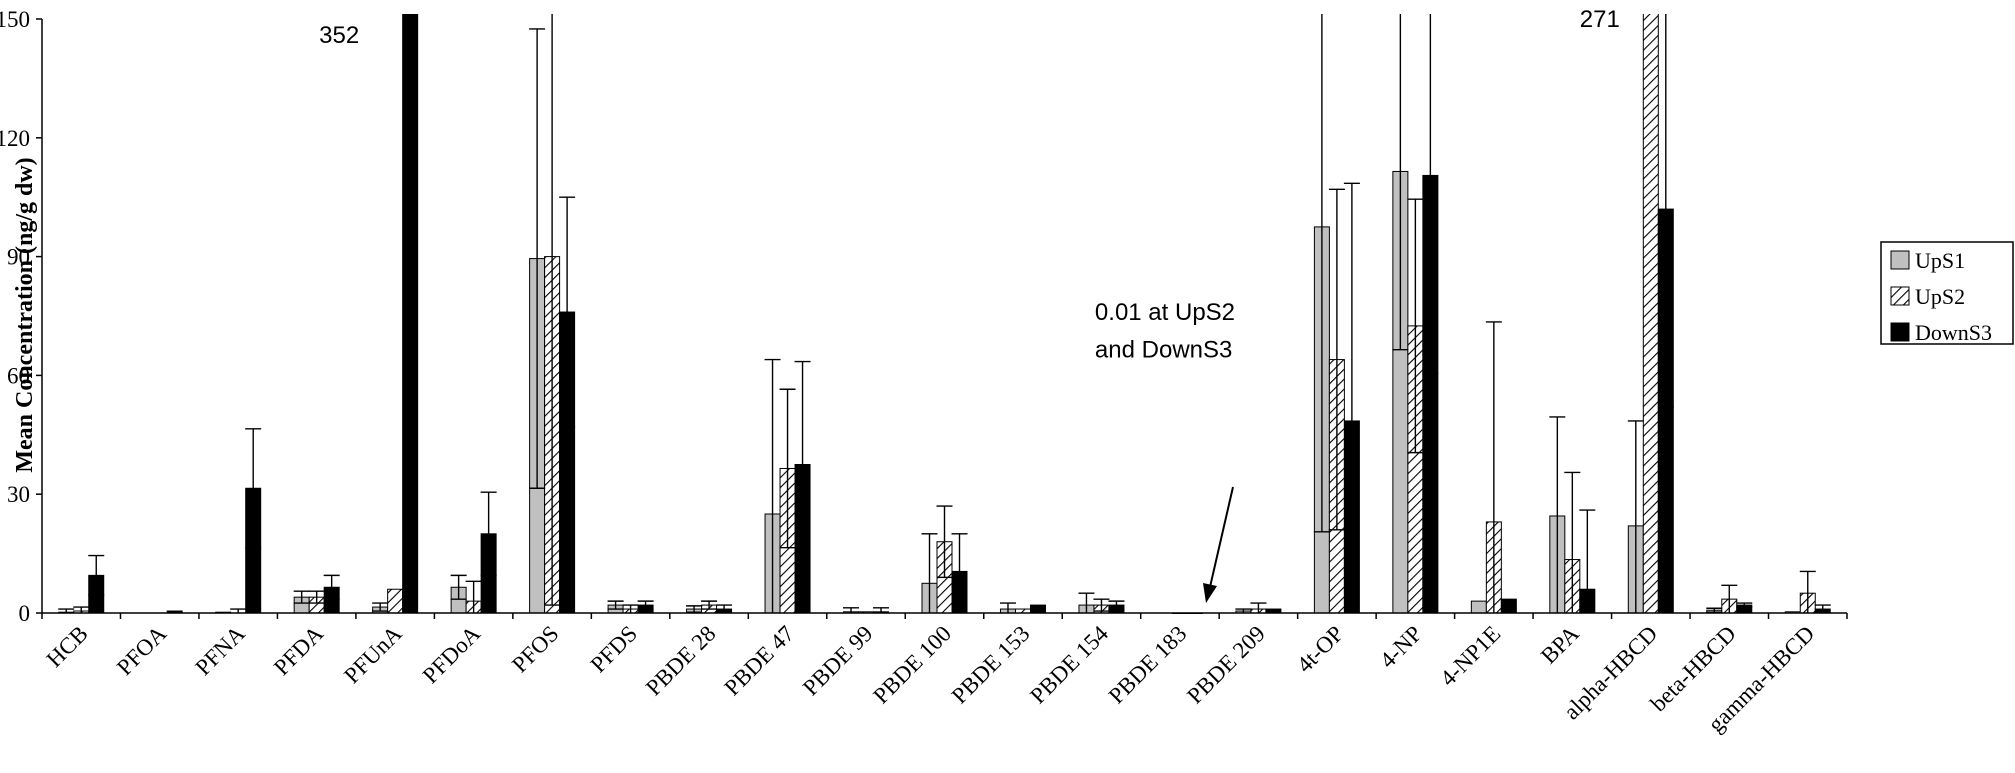 This screenshot has width=2015, height=773. I want to click on legend-swatch-ups1, so click(1900, 260).